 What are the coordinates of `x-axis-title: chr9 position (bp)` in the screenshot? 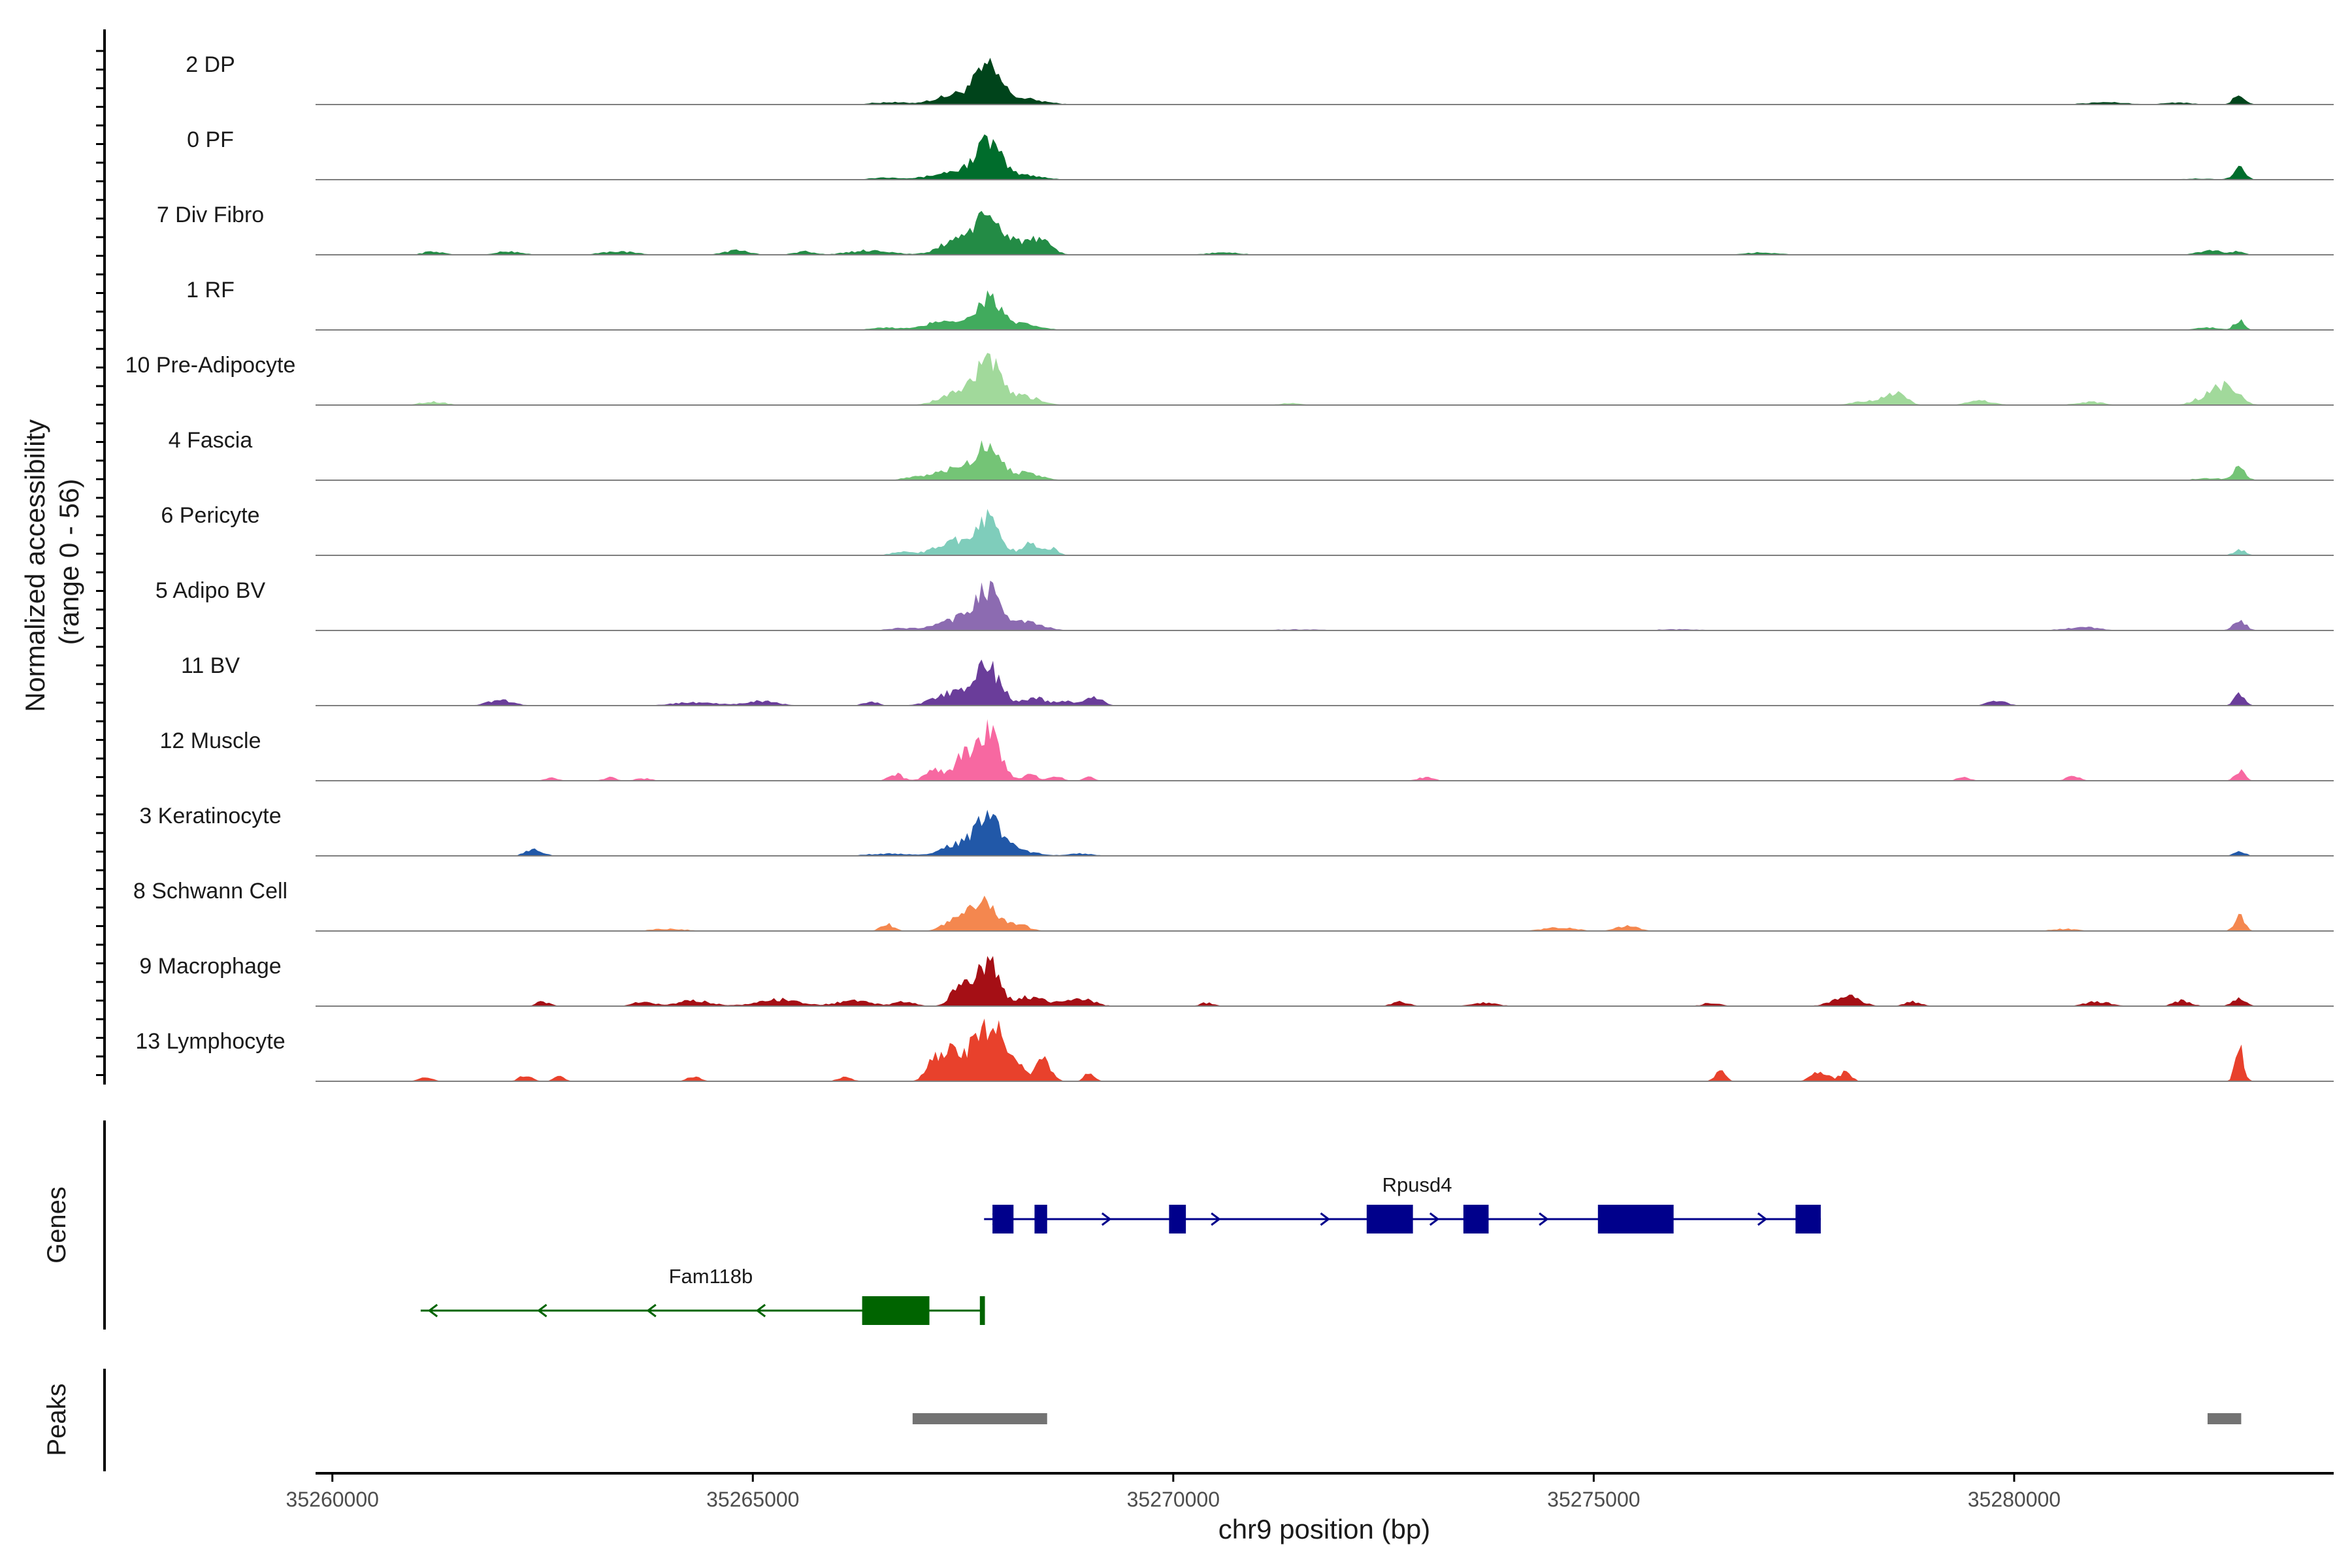 It's located at (1324, 1529).